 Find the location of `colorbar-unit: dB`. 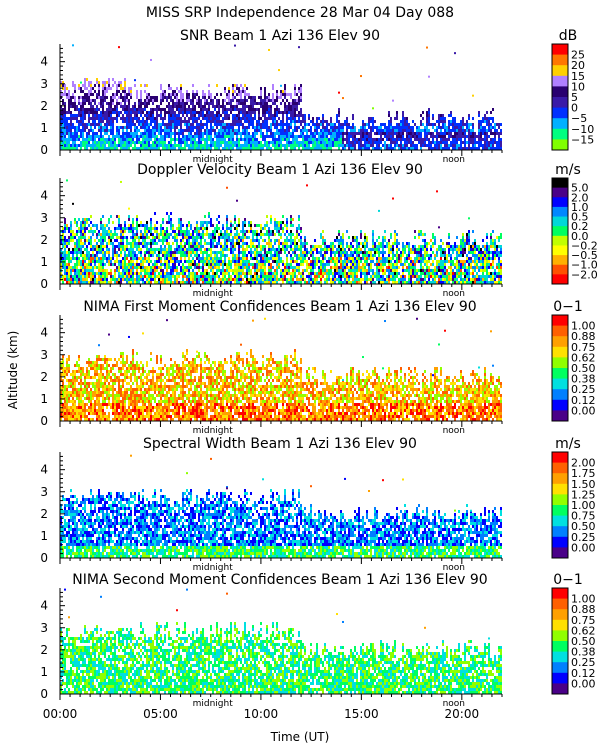

colorbar-unit: dB is located at coordinates (568, 36).